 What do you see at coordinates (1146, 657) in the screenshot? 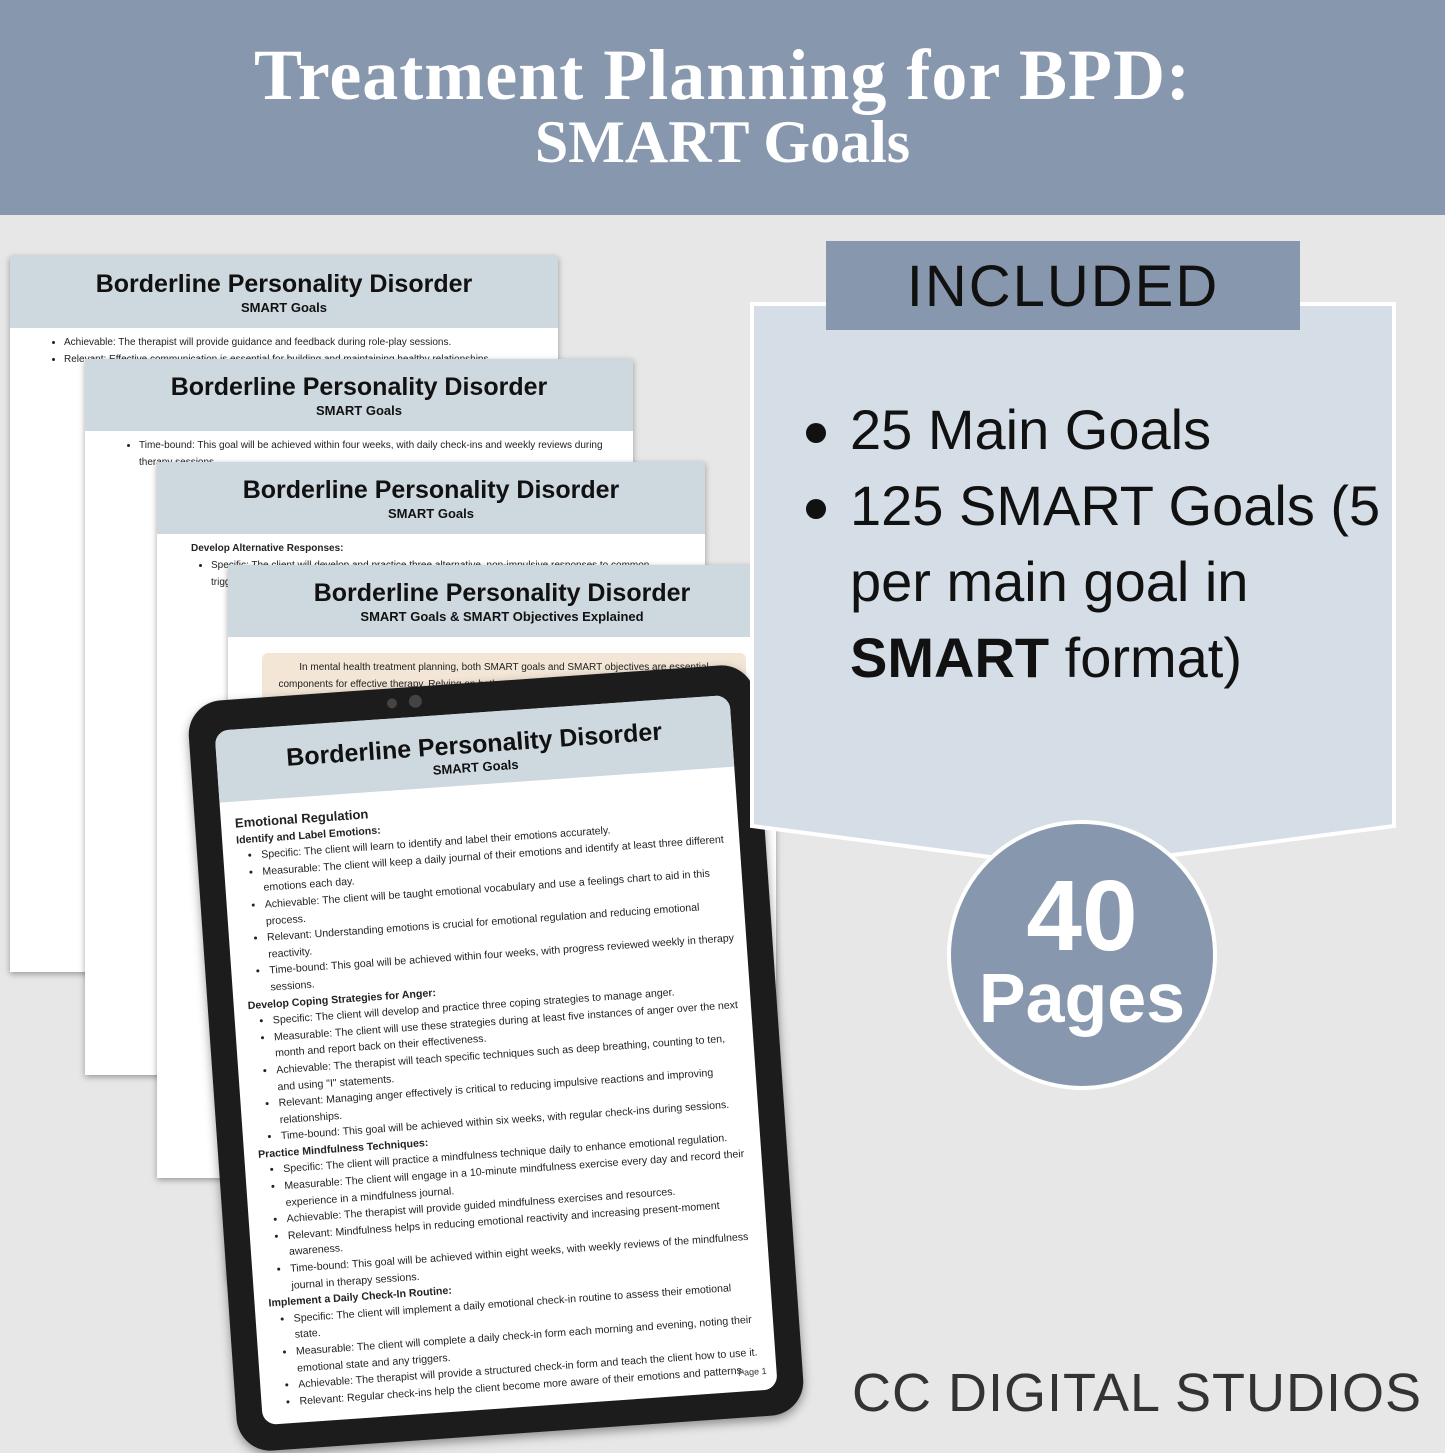
I see `item-text: format)` at bounding box center [1146, 657].